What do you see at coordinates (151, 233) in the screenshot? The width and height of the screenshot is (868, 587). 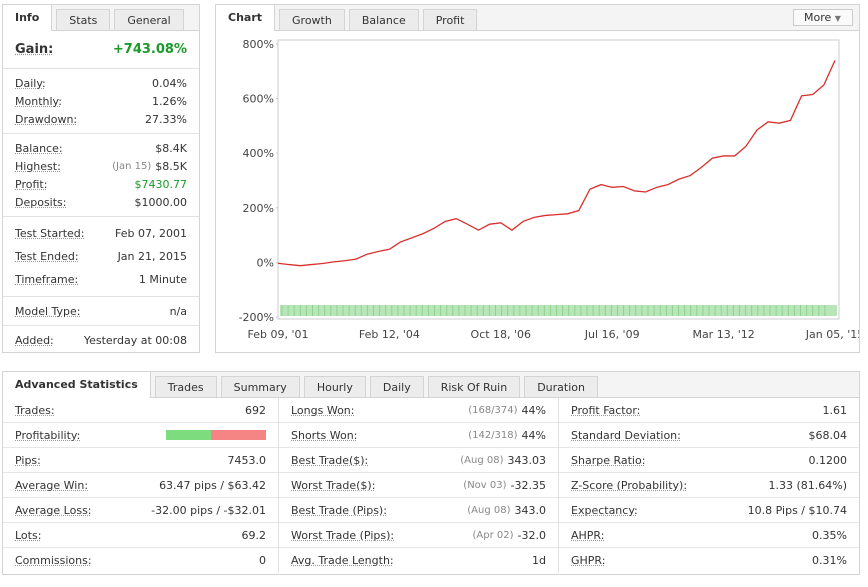 I see `stat-value: Feb 07, 2001` at bounding box center [151, 233].